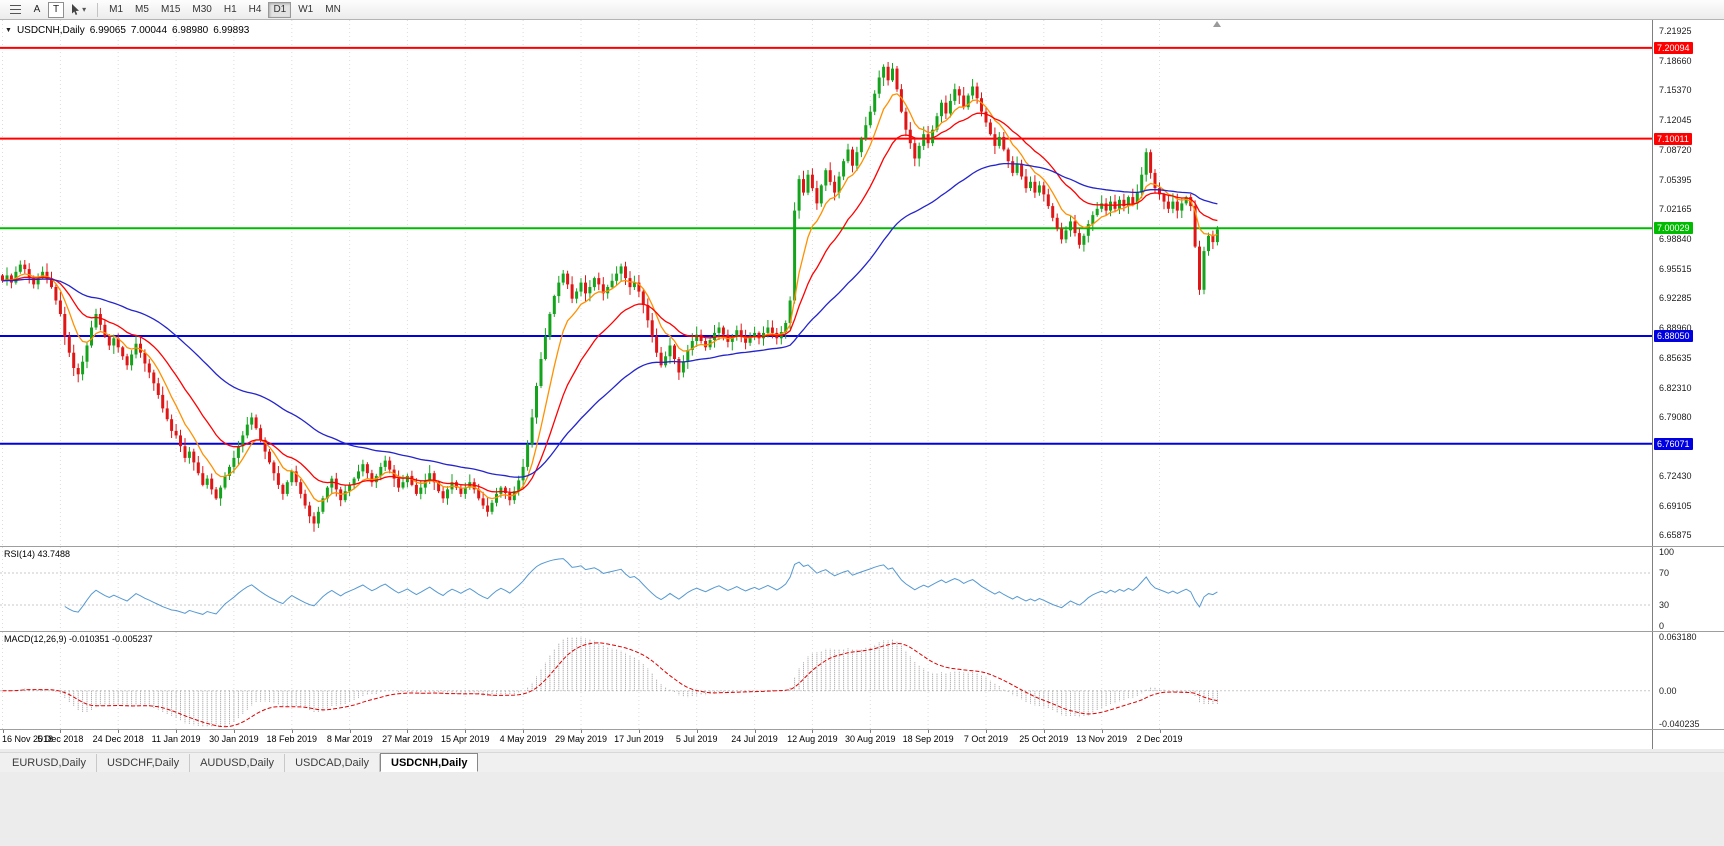 The width and height of the screenshot is (1724, 846). I want to click on price-tick-label: 7.21925, so click(1675, 31).